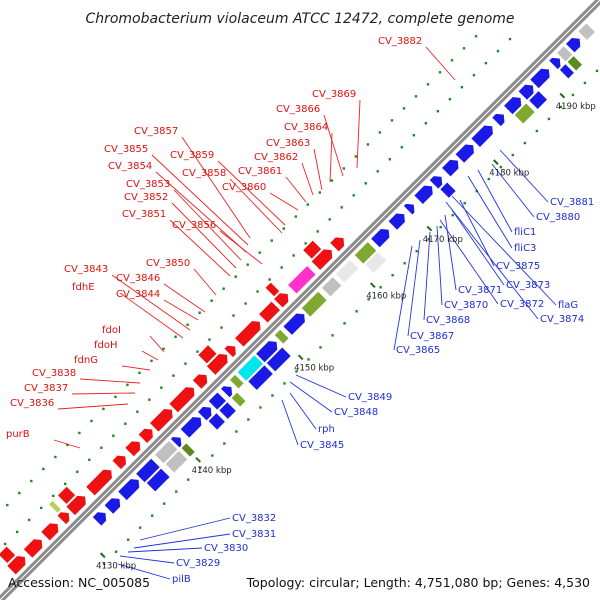  I want to click on gene-label: CV_3869, so click(334, 94).